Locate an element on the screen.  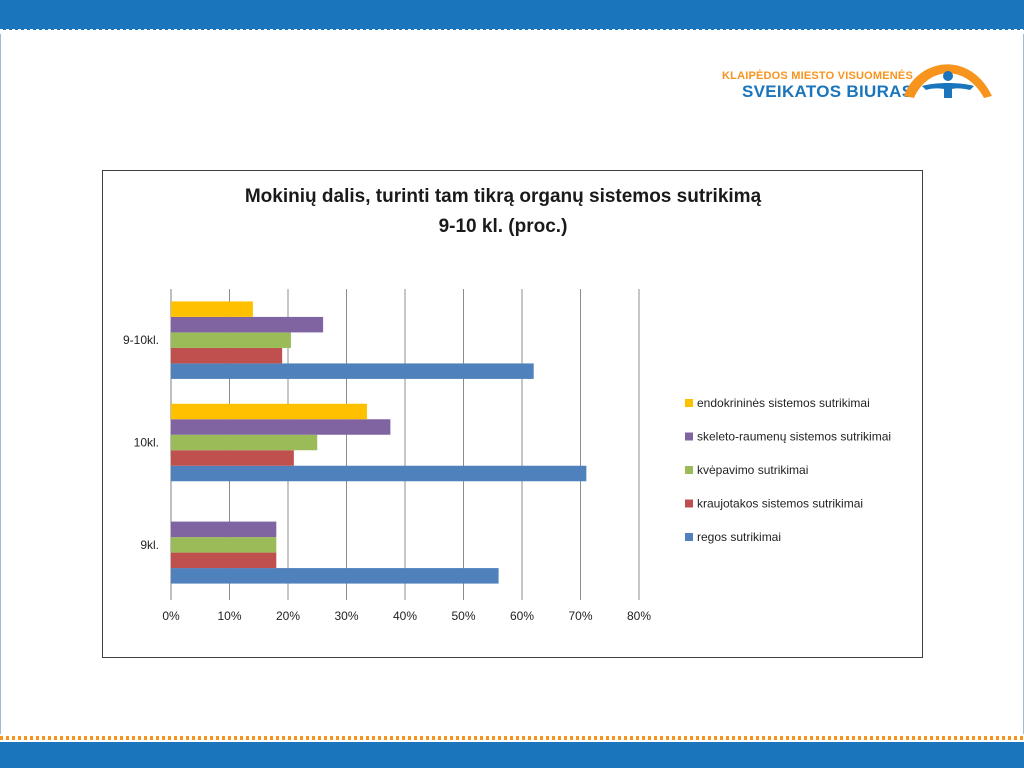
logo-line2: SVEIKATOS BIURAS is located at coordinates (828, 91).